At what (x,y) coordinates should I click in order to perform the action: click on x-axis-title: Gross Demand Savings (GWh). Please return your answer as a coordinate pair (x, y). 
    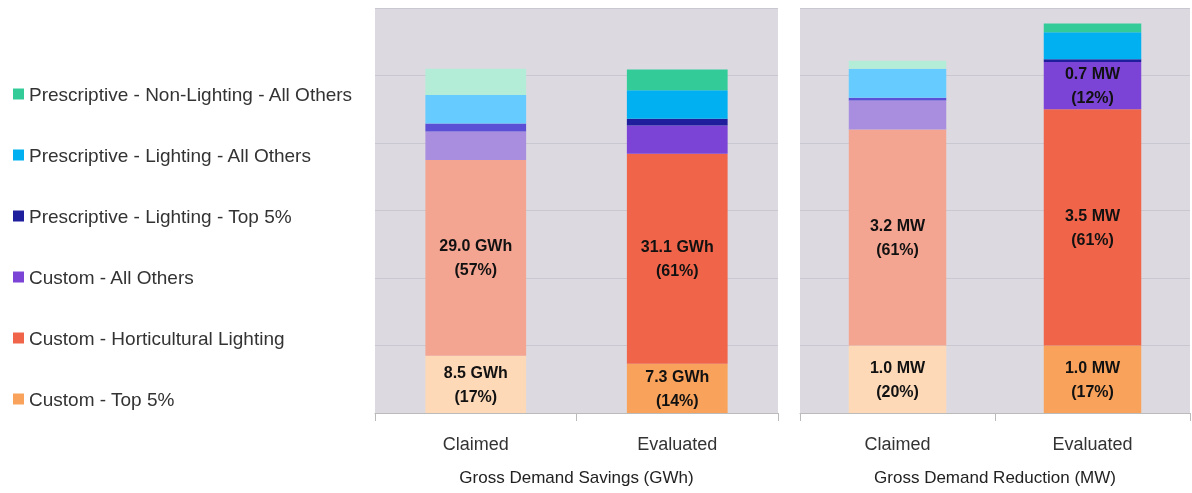
    Looking at the image, I should click on (576, 477).